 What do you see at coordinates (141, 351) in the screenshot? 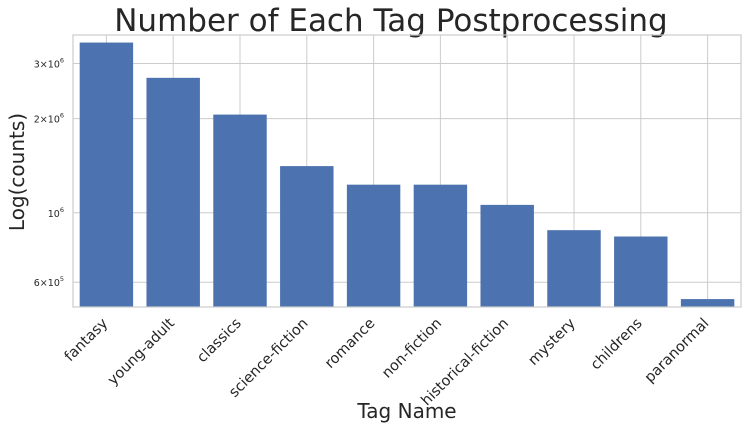
I see `x-tick-label: young-adult` at bounding box center [141, 351].